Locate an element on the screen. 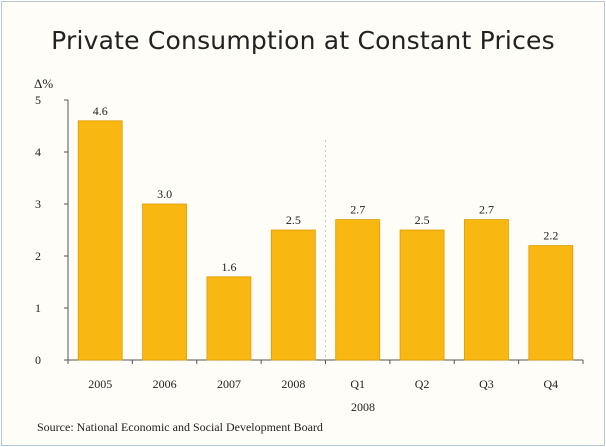 The height and width of the screenshot is (447, 606). bar-q3 is located at coordinates (486, 290).